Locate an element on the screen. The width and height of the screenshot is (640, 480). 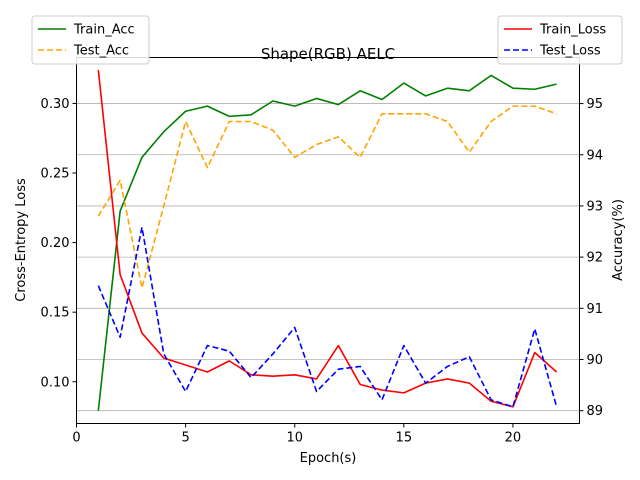
chart-title: Shape(RGB) AELC is located at coordinates (328, 54).